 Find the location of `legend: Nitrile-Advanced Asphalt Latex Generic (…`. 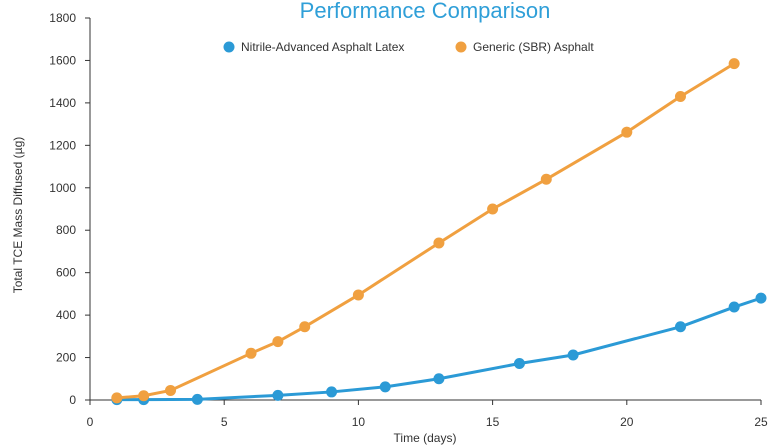

legend: Nitrile-Advanced Asphalt Latex Generic (… is located at coordinates (408, 47).